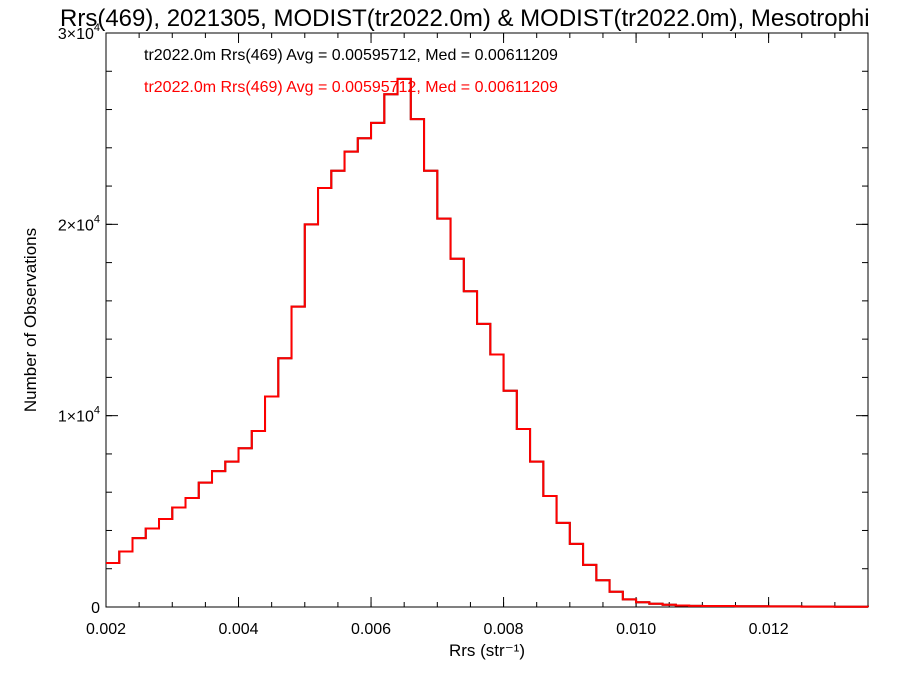 The image size is (900, 675). Describe the element at coordinates (504, 629) in the screenshot. I see `x-tick-label: 0.008` at that location.